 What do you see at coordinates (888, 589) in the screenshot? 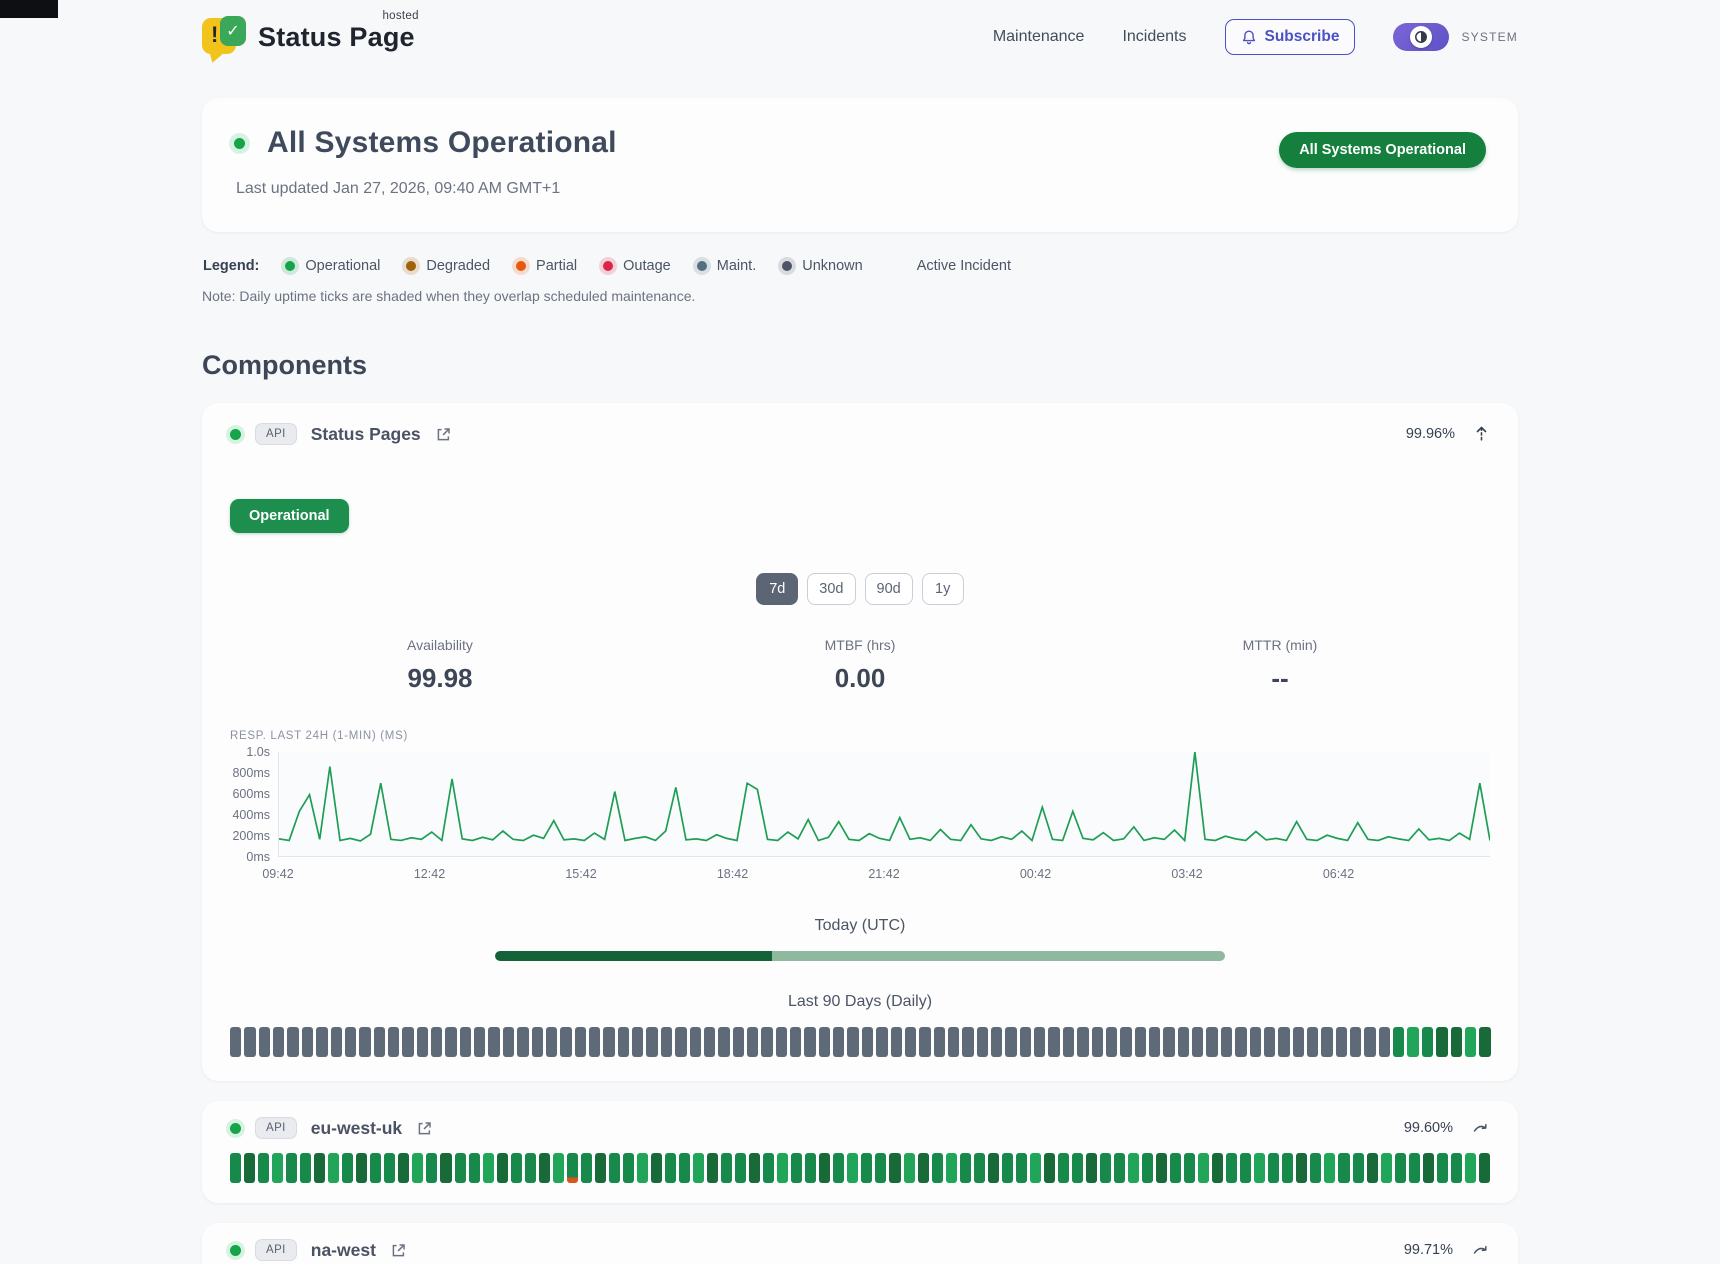
I see `range-button-90d: 90d` at bounding box center [888, 589].